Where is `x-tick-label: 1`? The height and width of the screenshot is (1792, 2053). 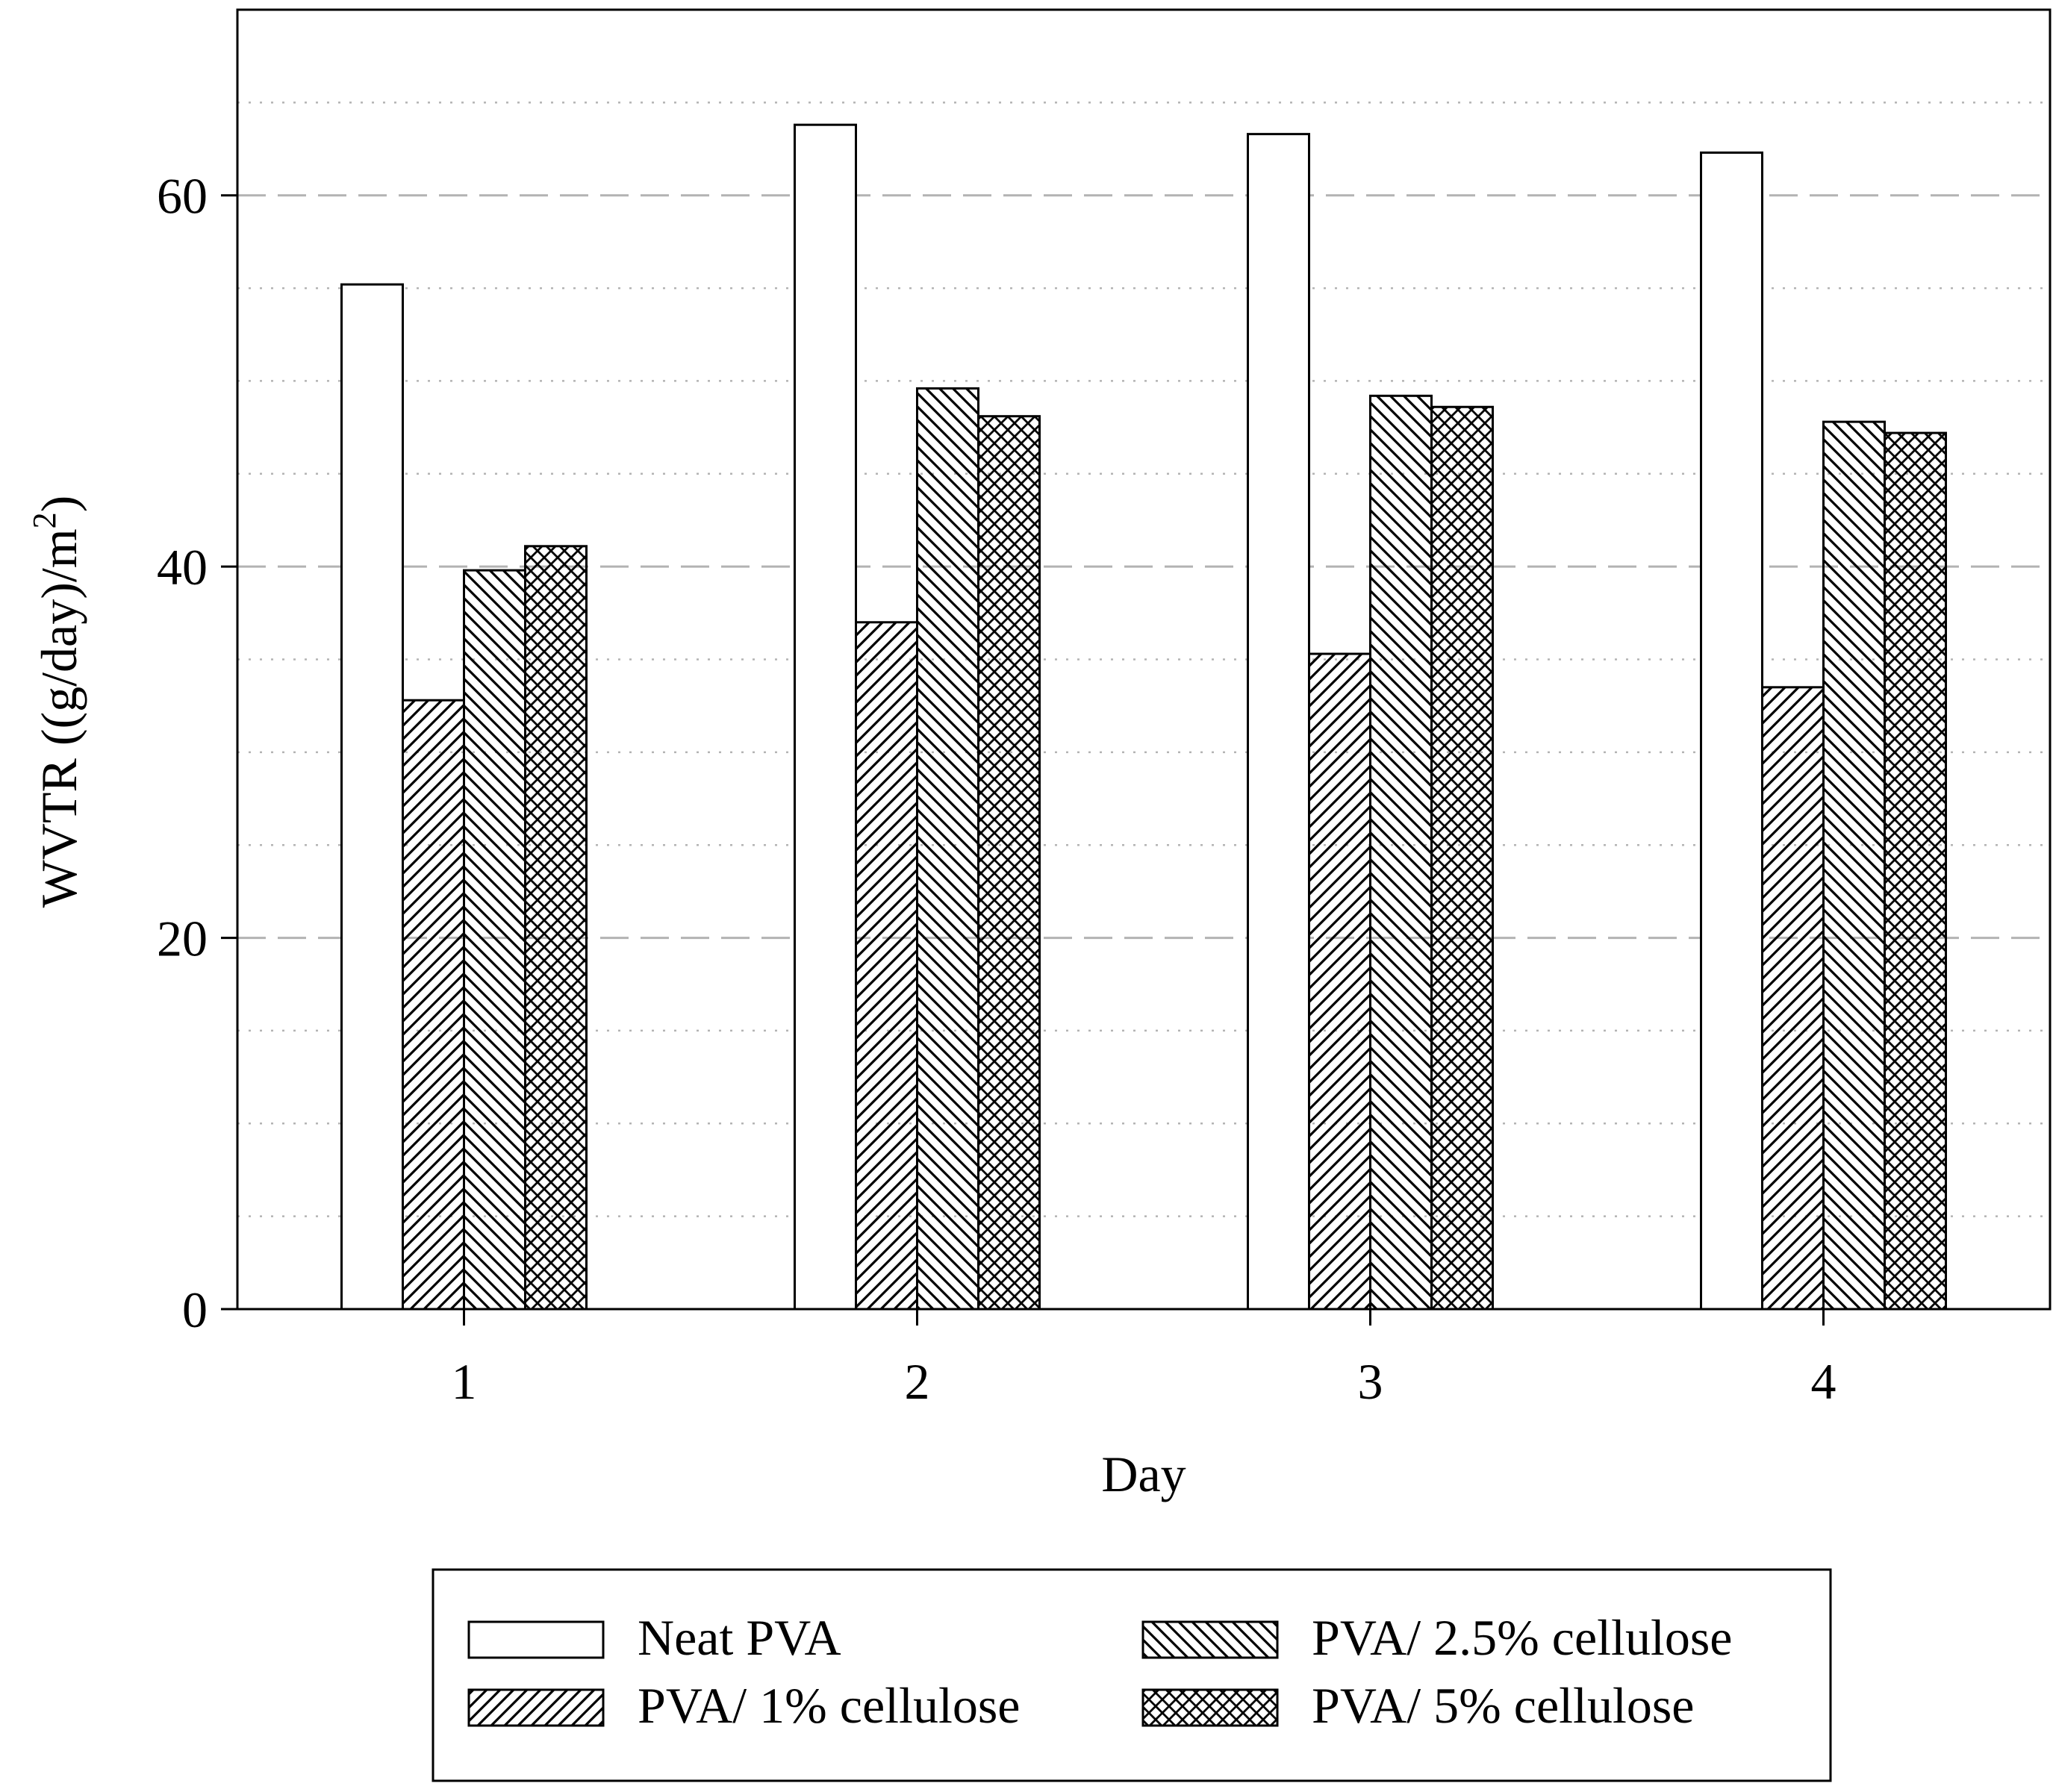 x-tick-label: 1 is located at coordinates (464, 1381).